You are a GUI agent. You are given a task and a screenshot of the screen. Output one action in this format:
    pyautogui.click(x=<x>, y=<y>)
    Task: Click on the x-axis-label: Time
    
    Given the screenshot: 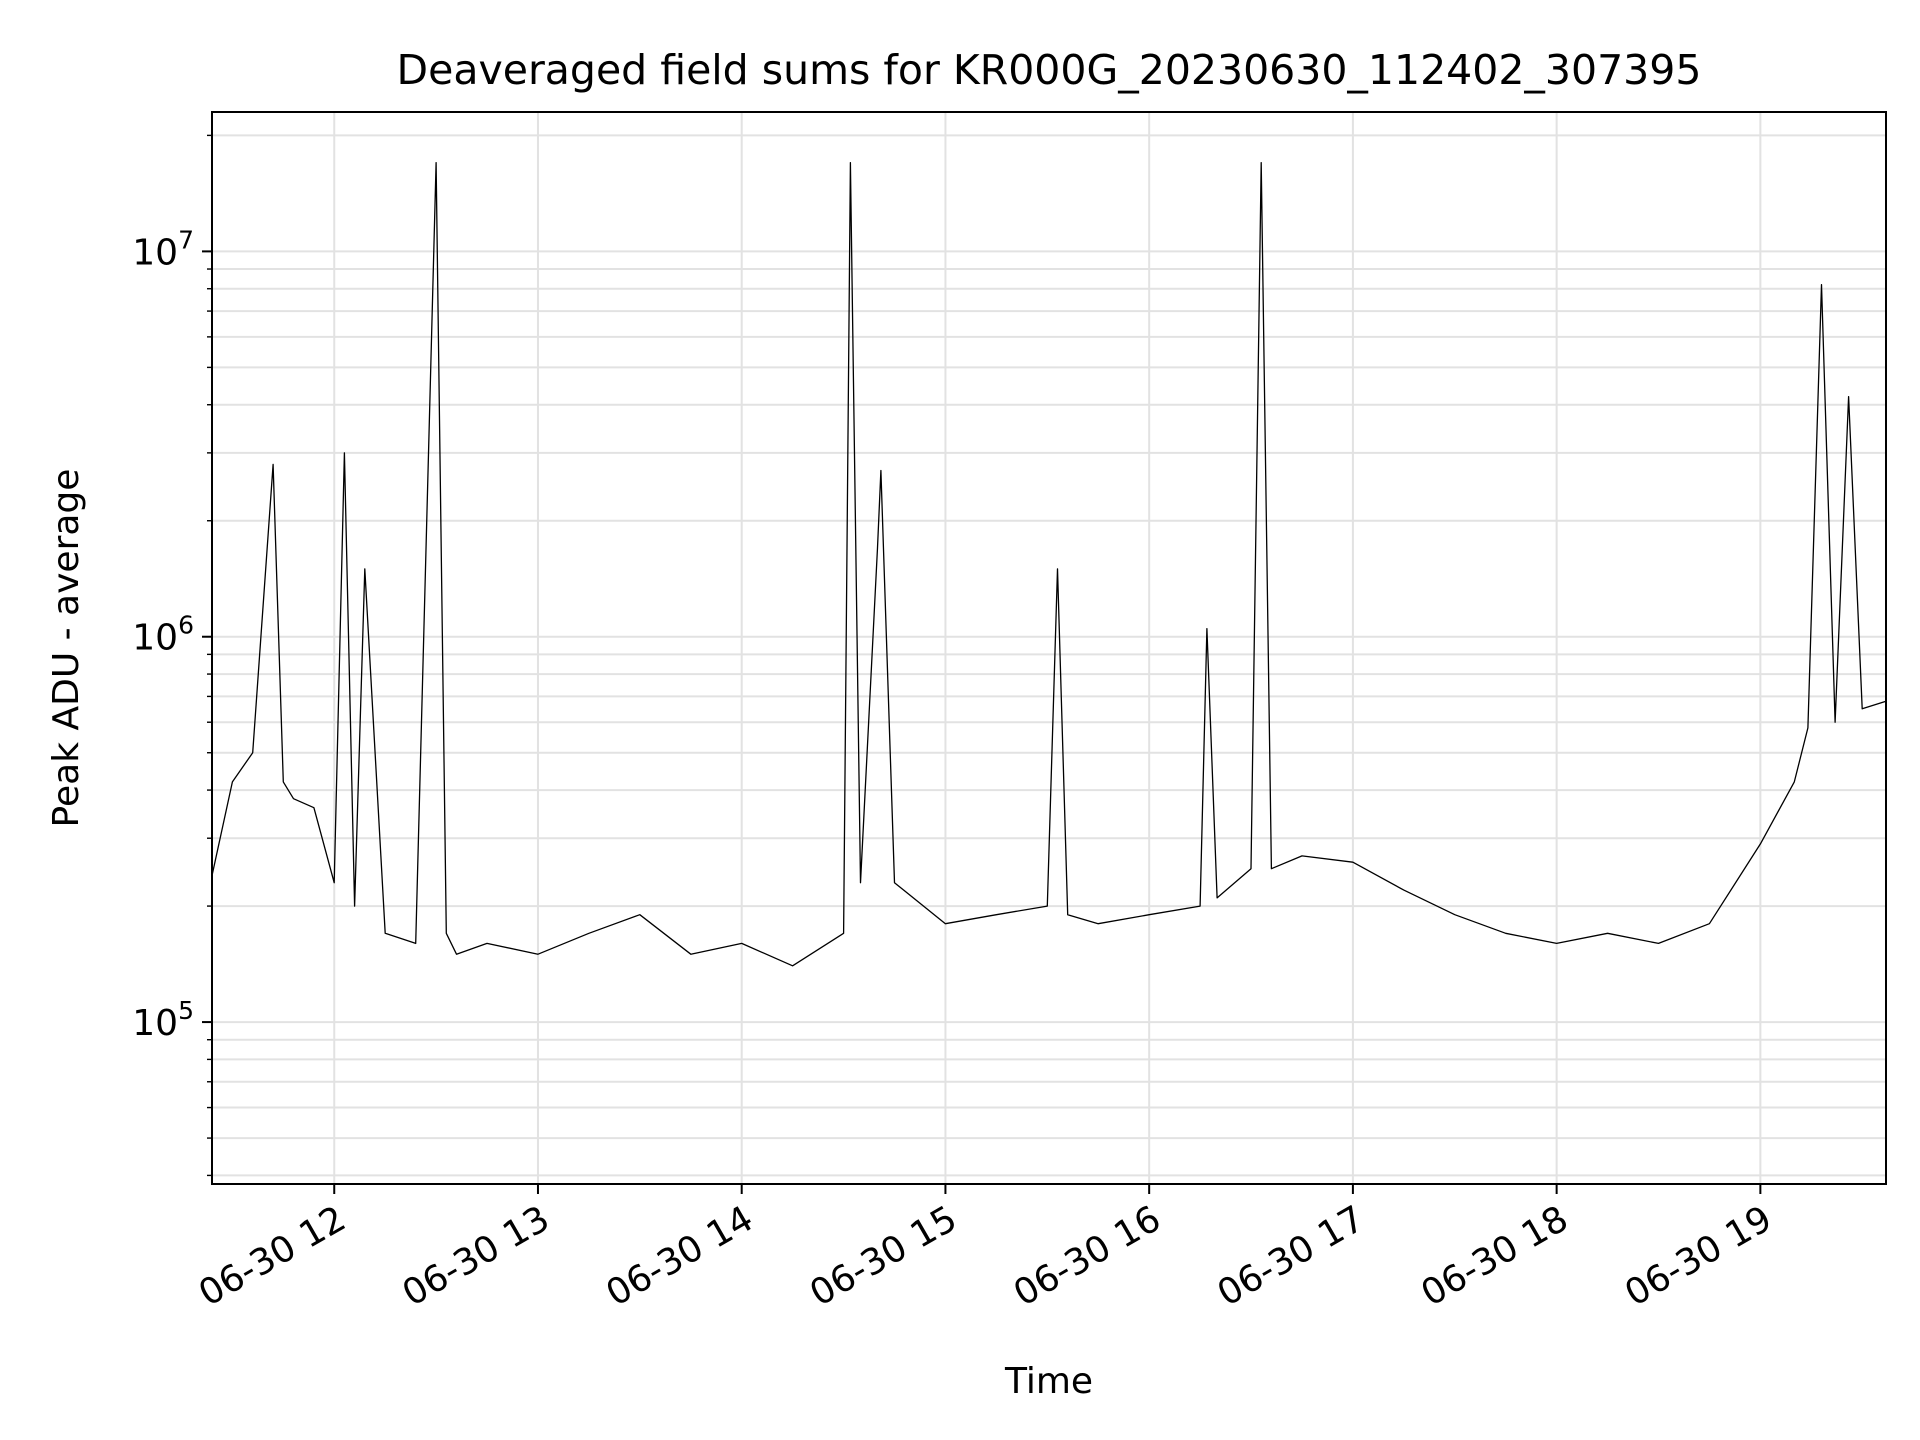 What is the action you would take?
    pyautogui.click(x=1048, y=1381)
    